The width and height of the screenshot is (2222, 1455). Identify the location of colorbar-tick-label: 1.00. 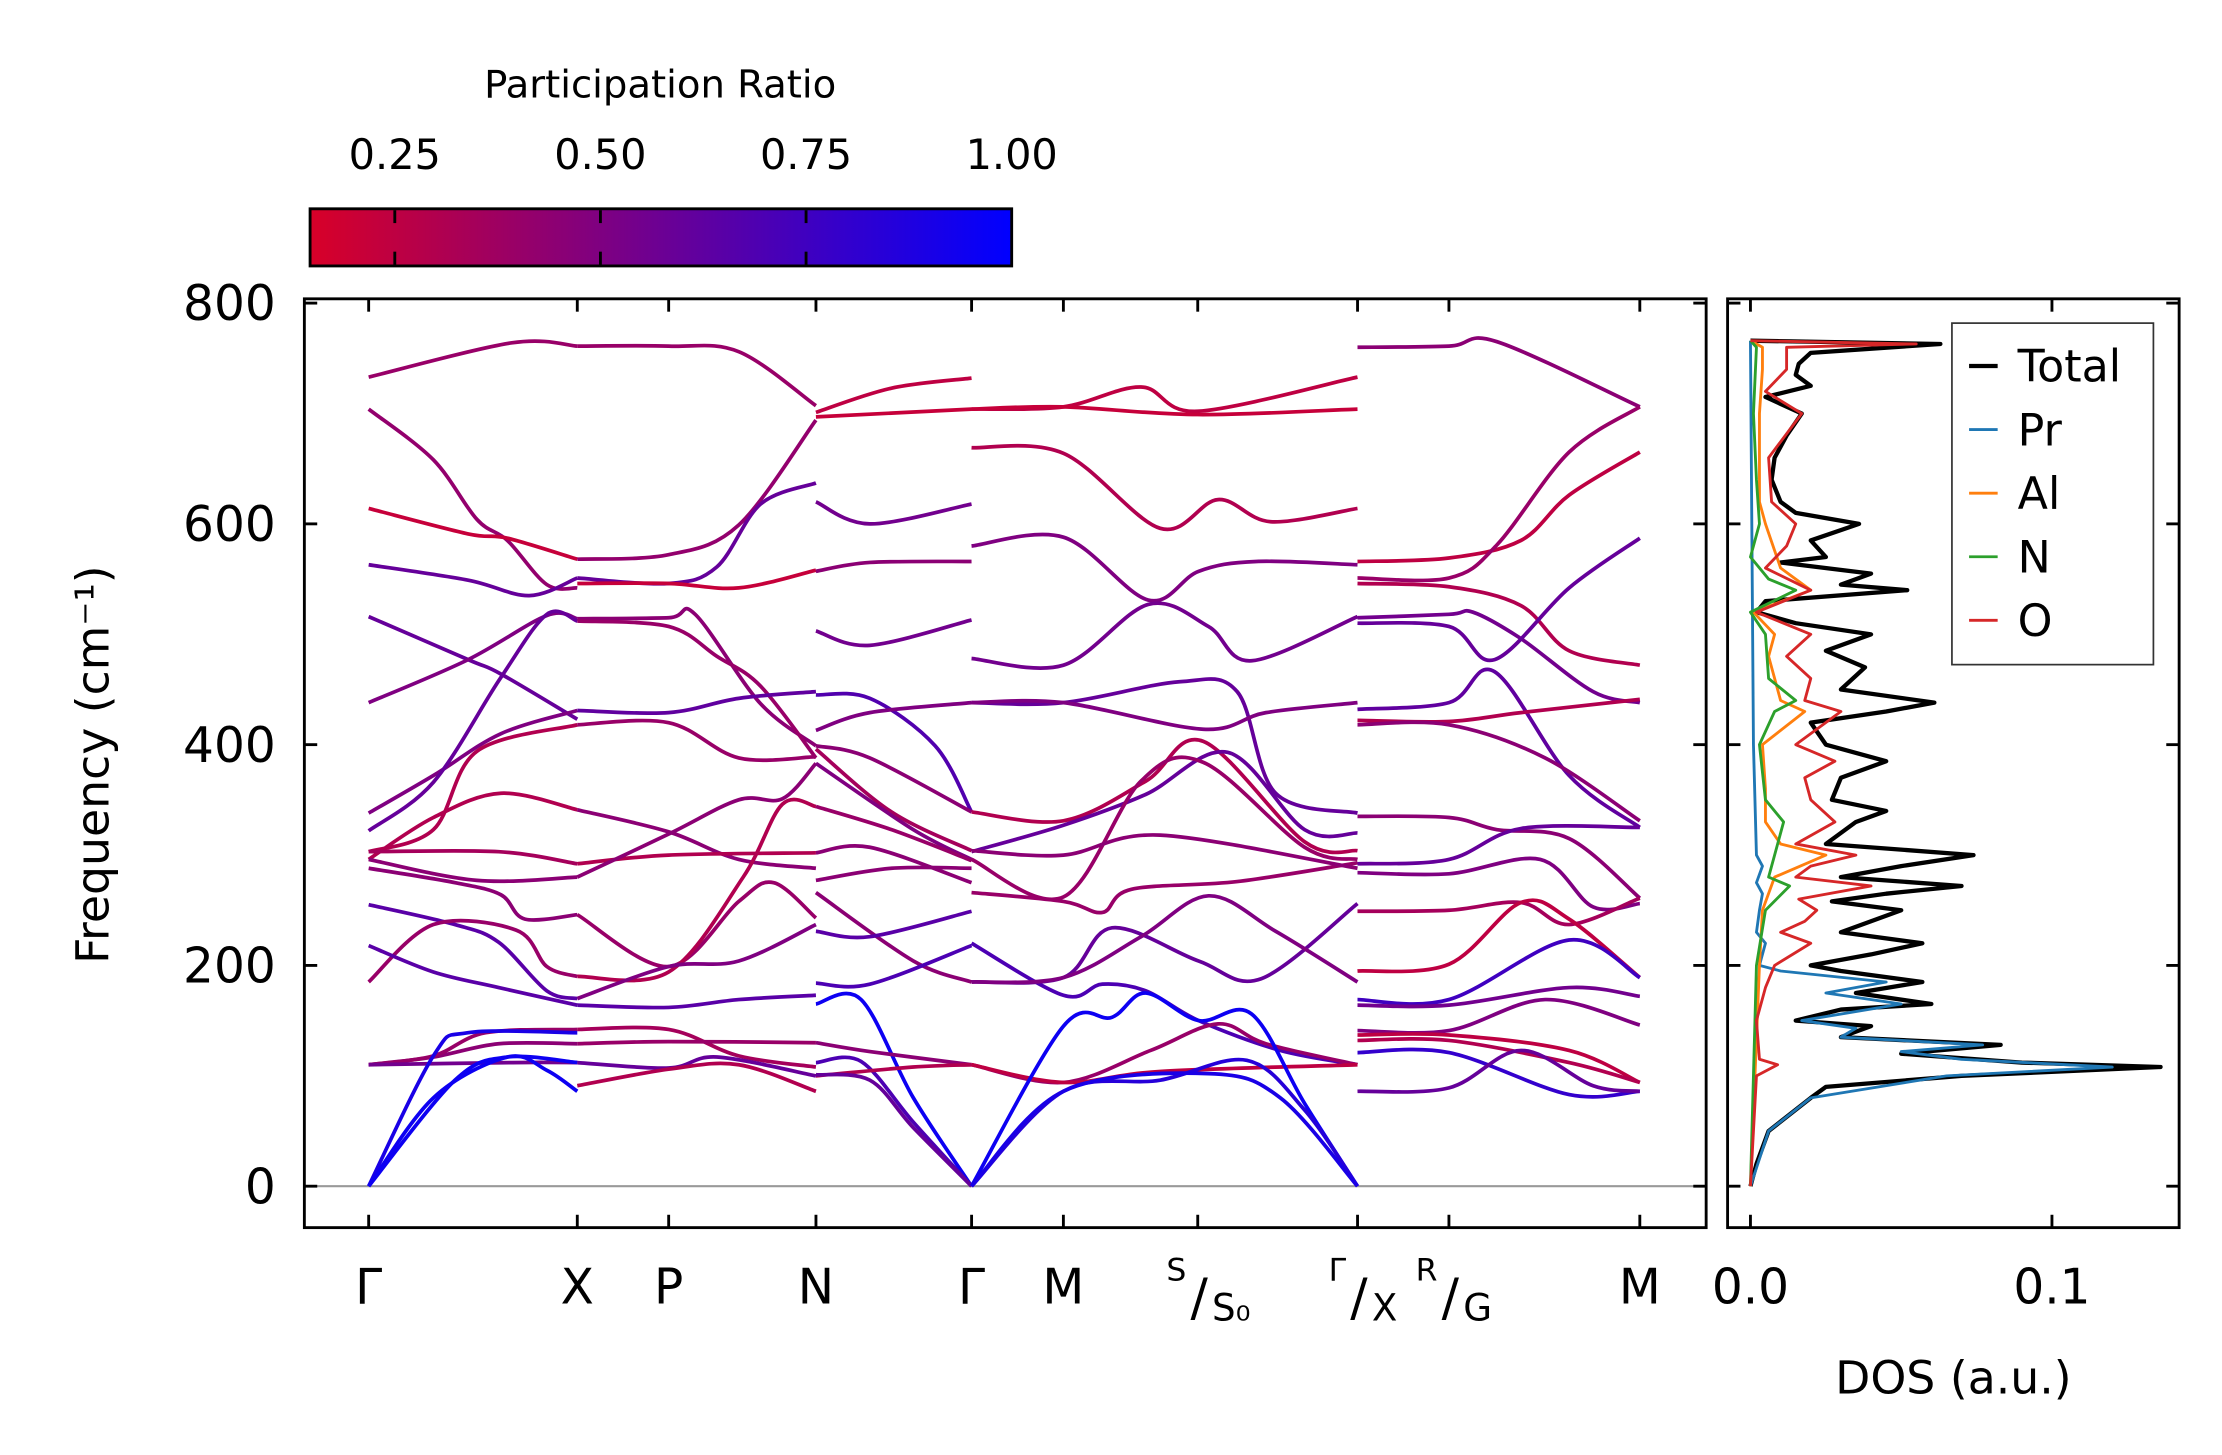
(1012, 155).